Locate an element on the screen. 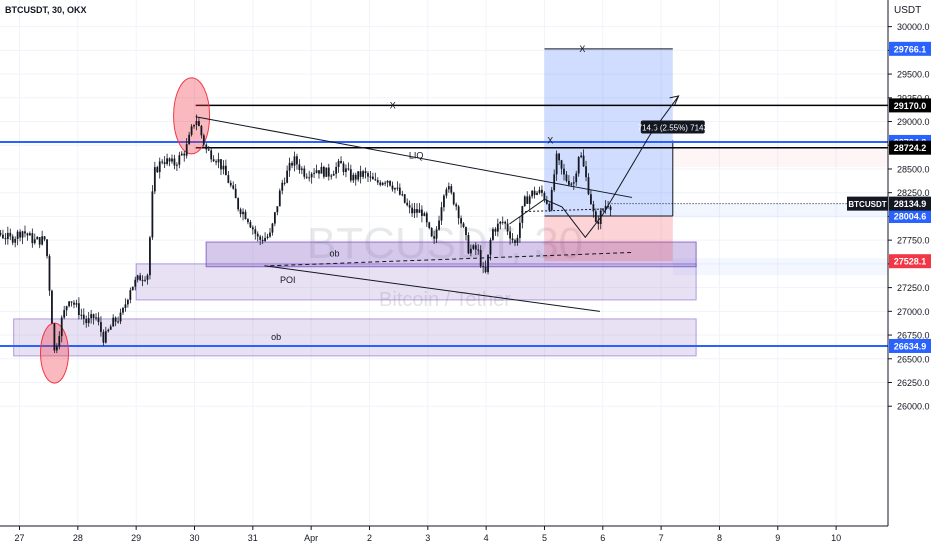 The image size is (932, 550). x-tick-label: 29 is located at coordinates (136, 538).